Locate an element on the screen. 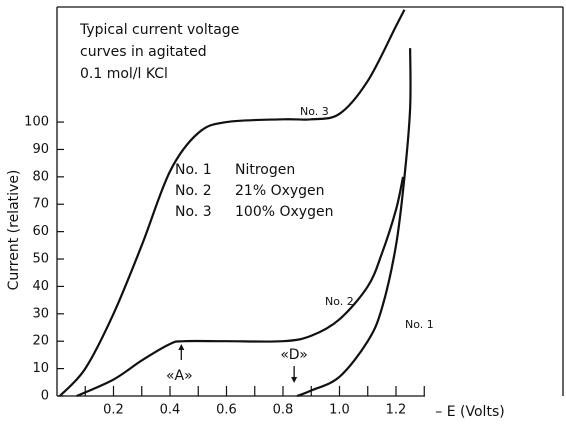 This screenshot has height=424, width=566. y-tick-label: 50 is located at coordinates (40, 259).